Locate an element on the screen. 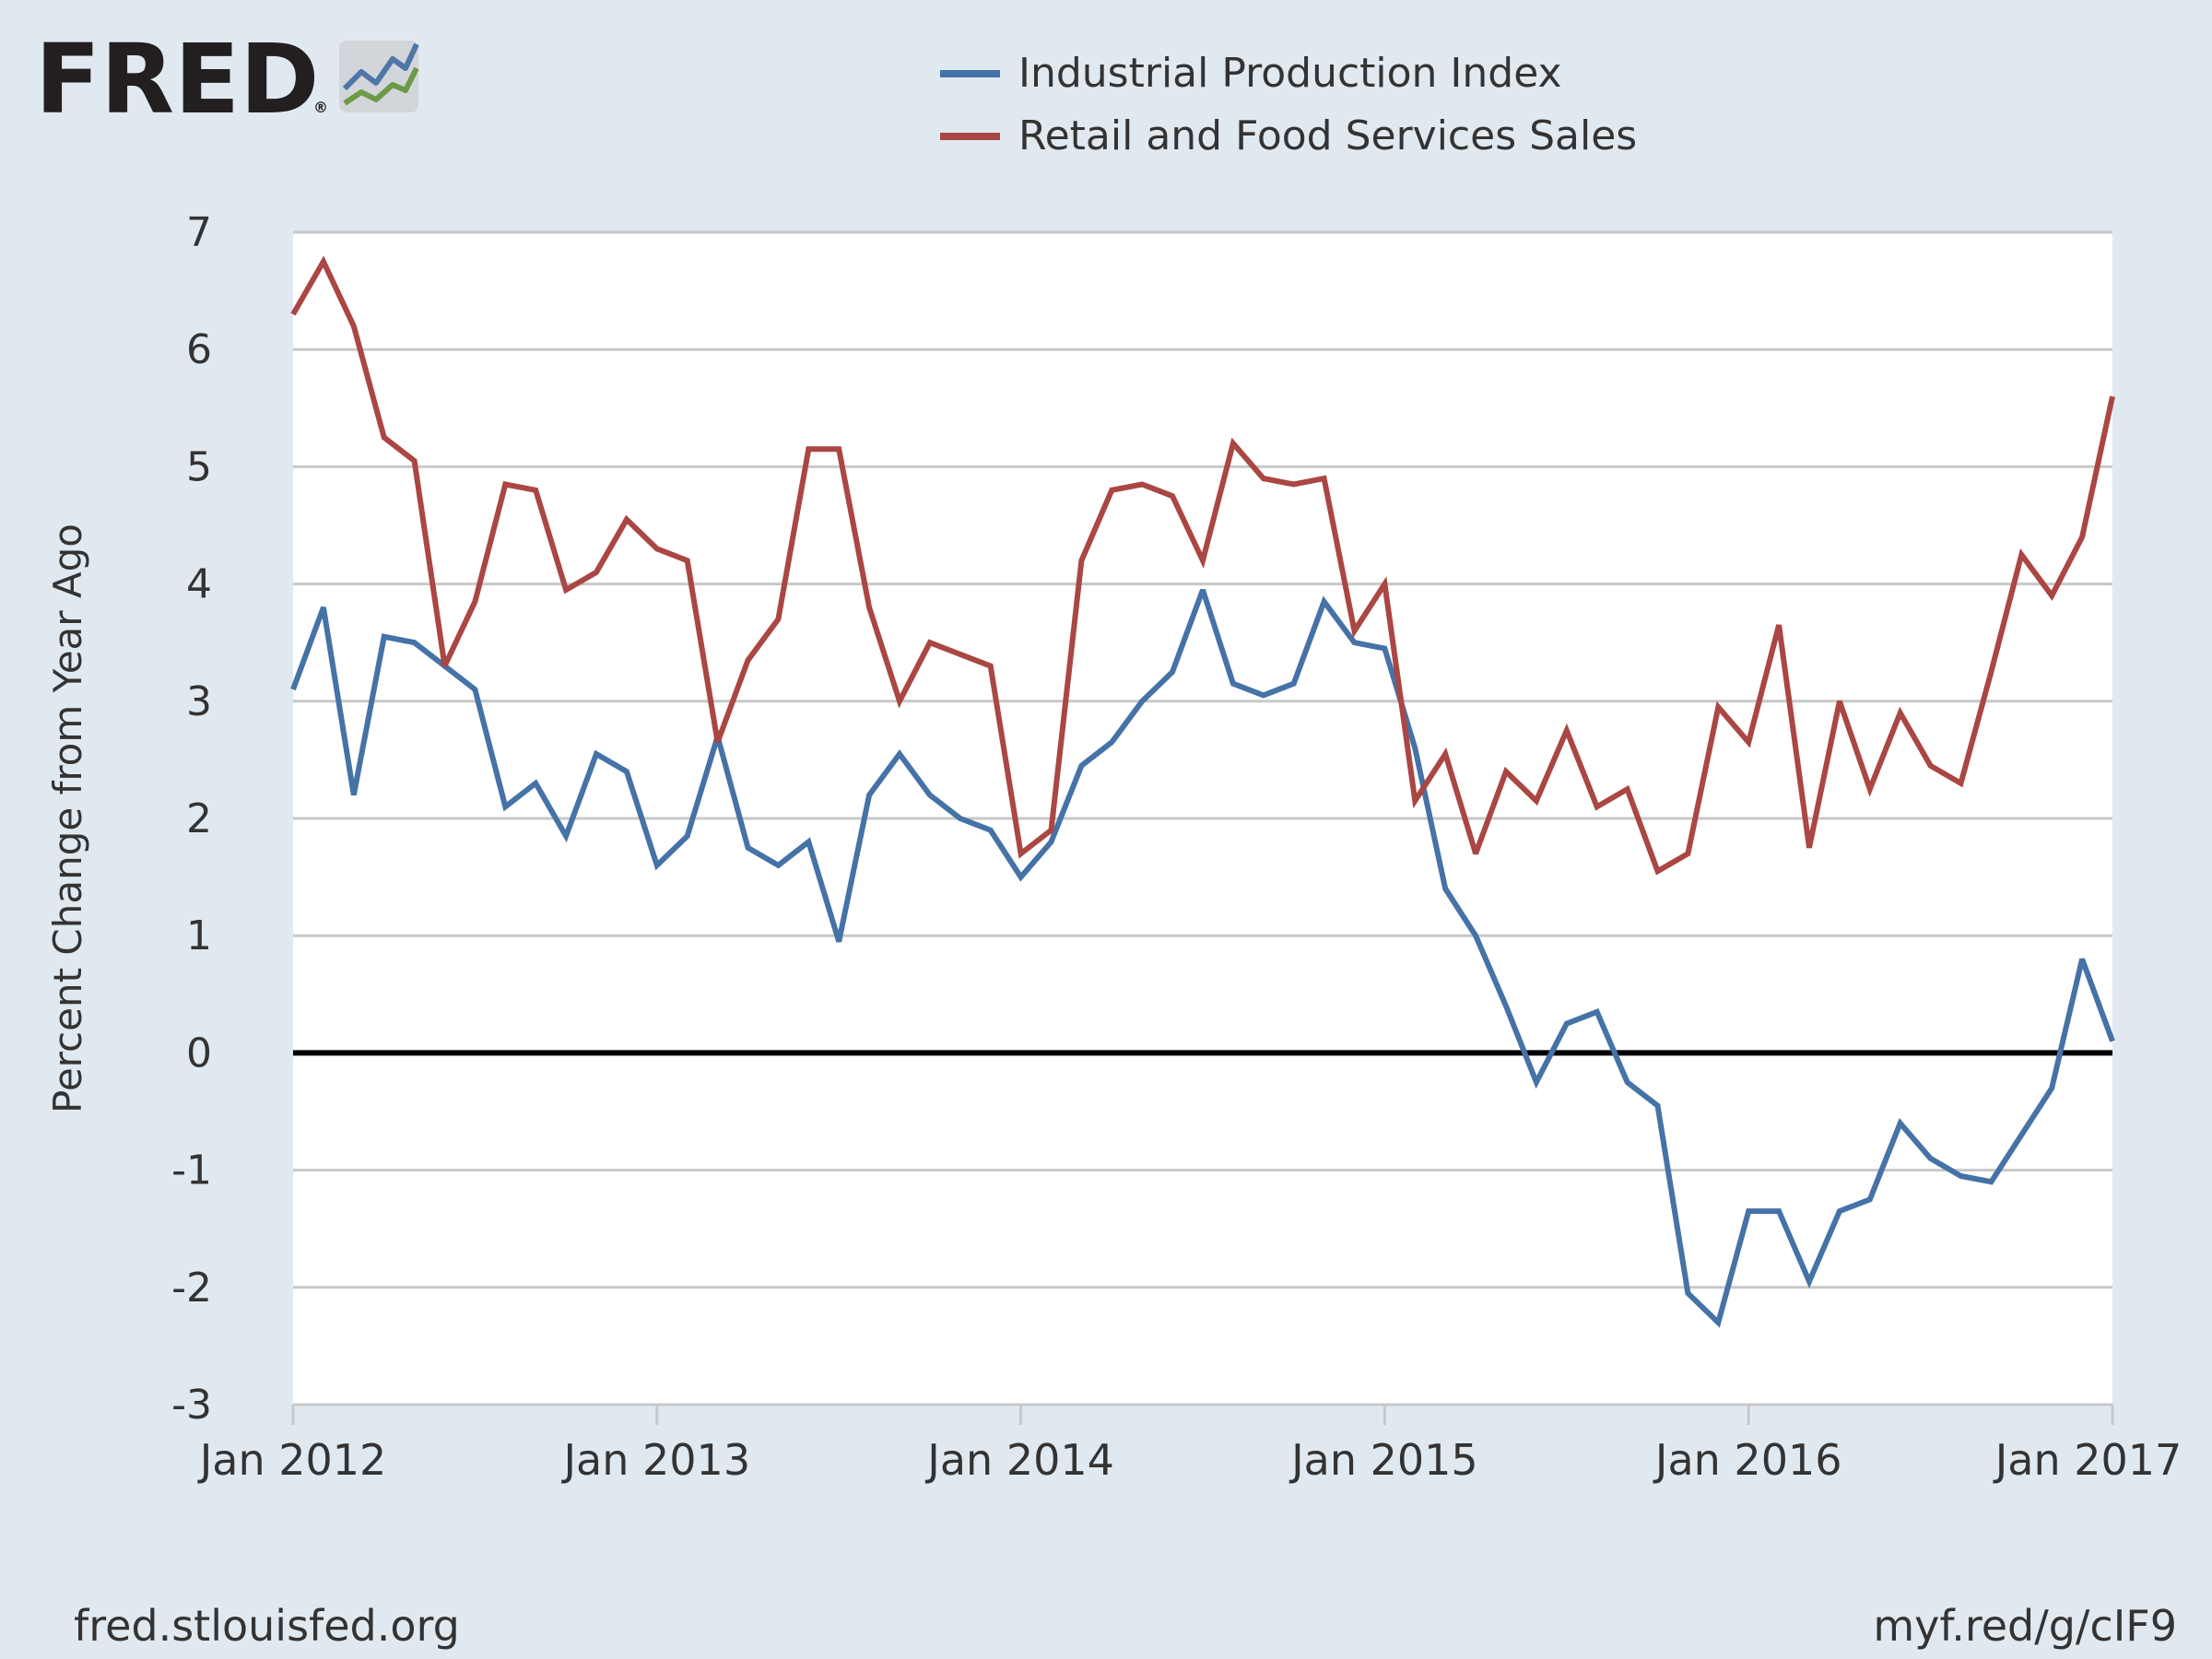 The image size is (2212, 1659). fred-logo: FRED ® is located at coordinates (227, 79).